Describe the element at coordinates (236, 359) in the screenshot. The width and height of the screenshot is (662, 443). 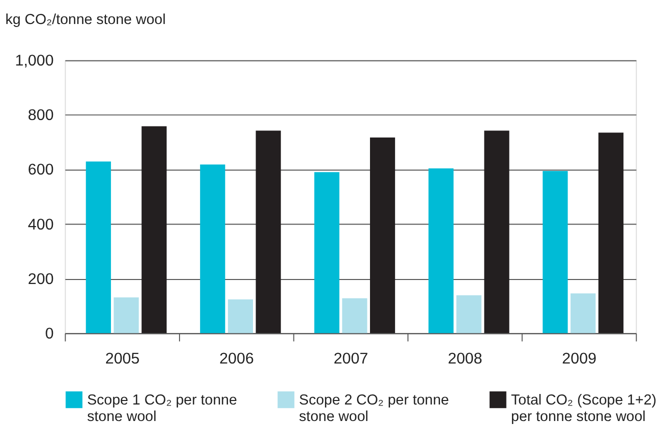
I see `x-tick-label: 2006` at that location.